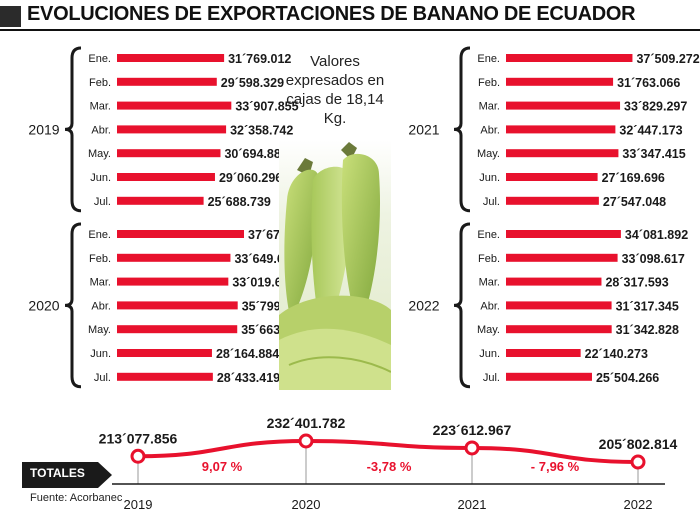 The width and height of the screenshot is (700, 532). Describe the element at coordinates (388, 451) in the screenshot. I see `totals-line` at that location.